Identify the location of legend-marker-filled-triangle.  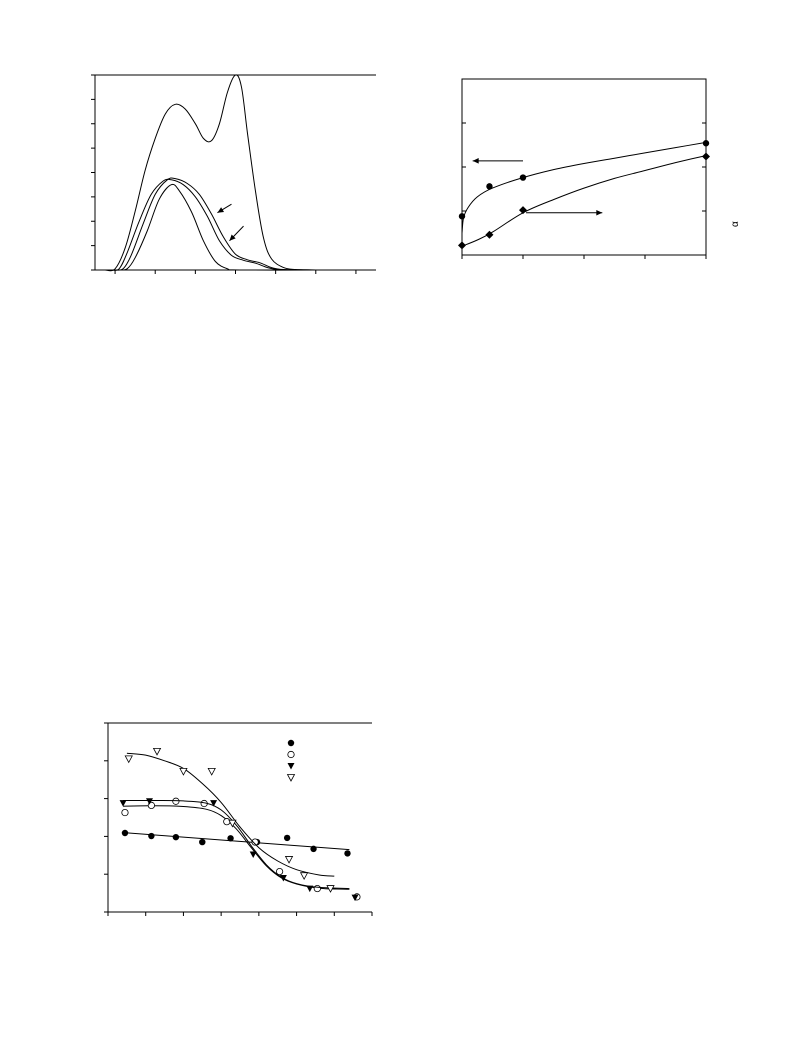
(291, 766).